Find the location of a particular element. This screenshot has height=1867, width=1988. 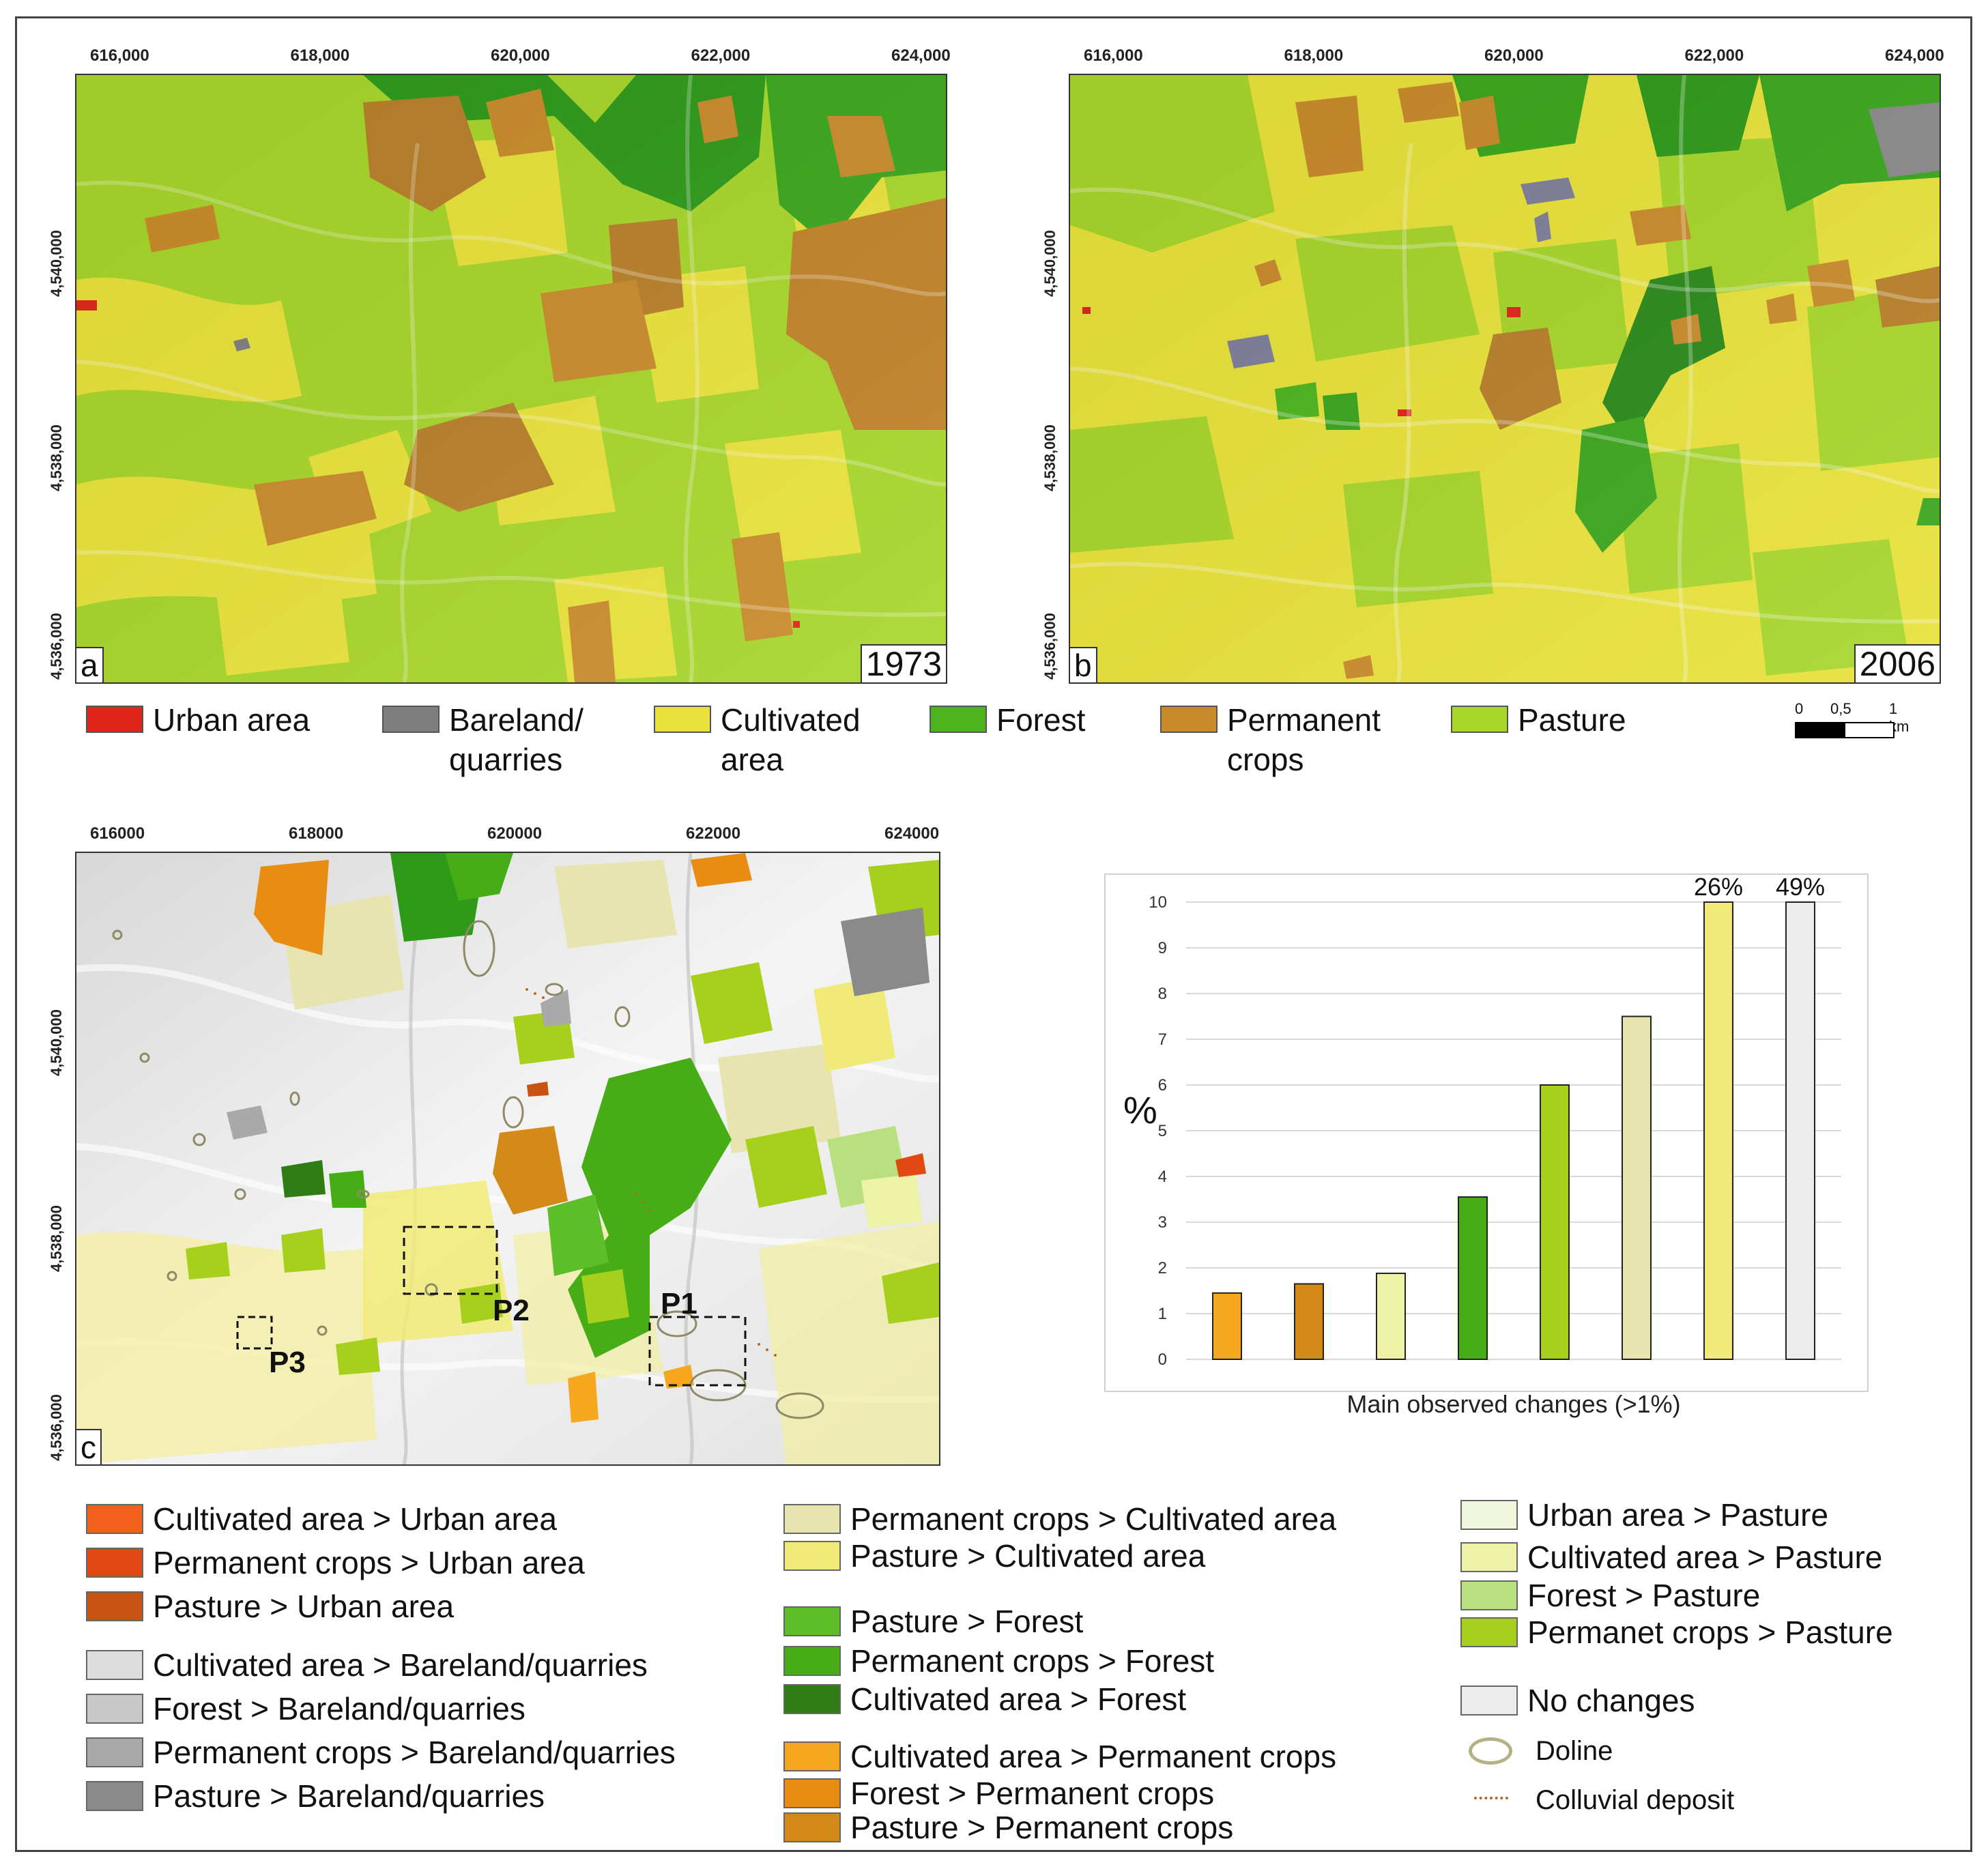

panel-letter-c: c is located at coordinates (89, 1446).